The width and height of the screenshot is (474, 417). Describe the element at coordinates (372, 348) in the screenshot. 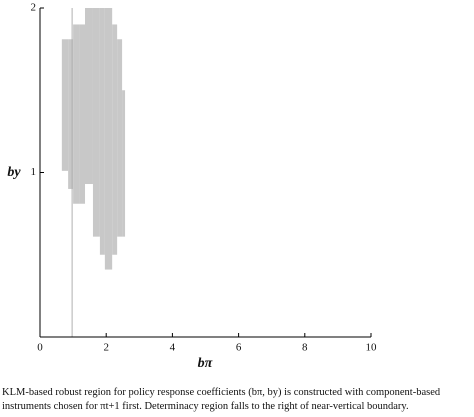

I see `x-tick-label: 10` at that location.